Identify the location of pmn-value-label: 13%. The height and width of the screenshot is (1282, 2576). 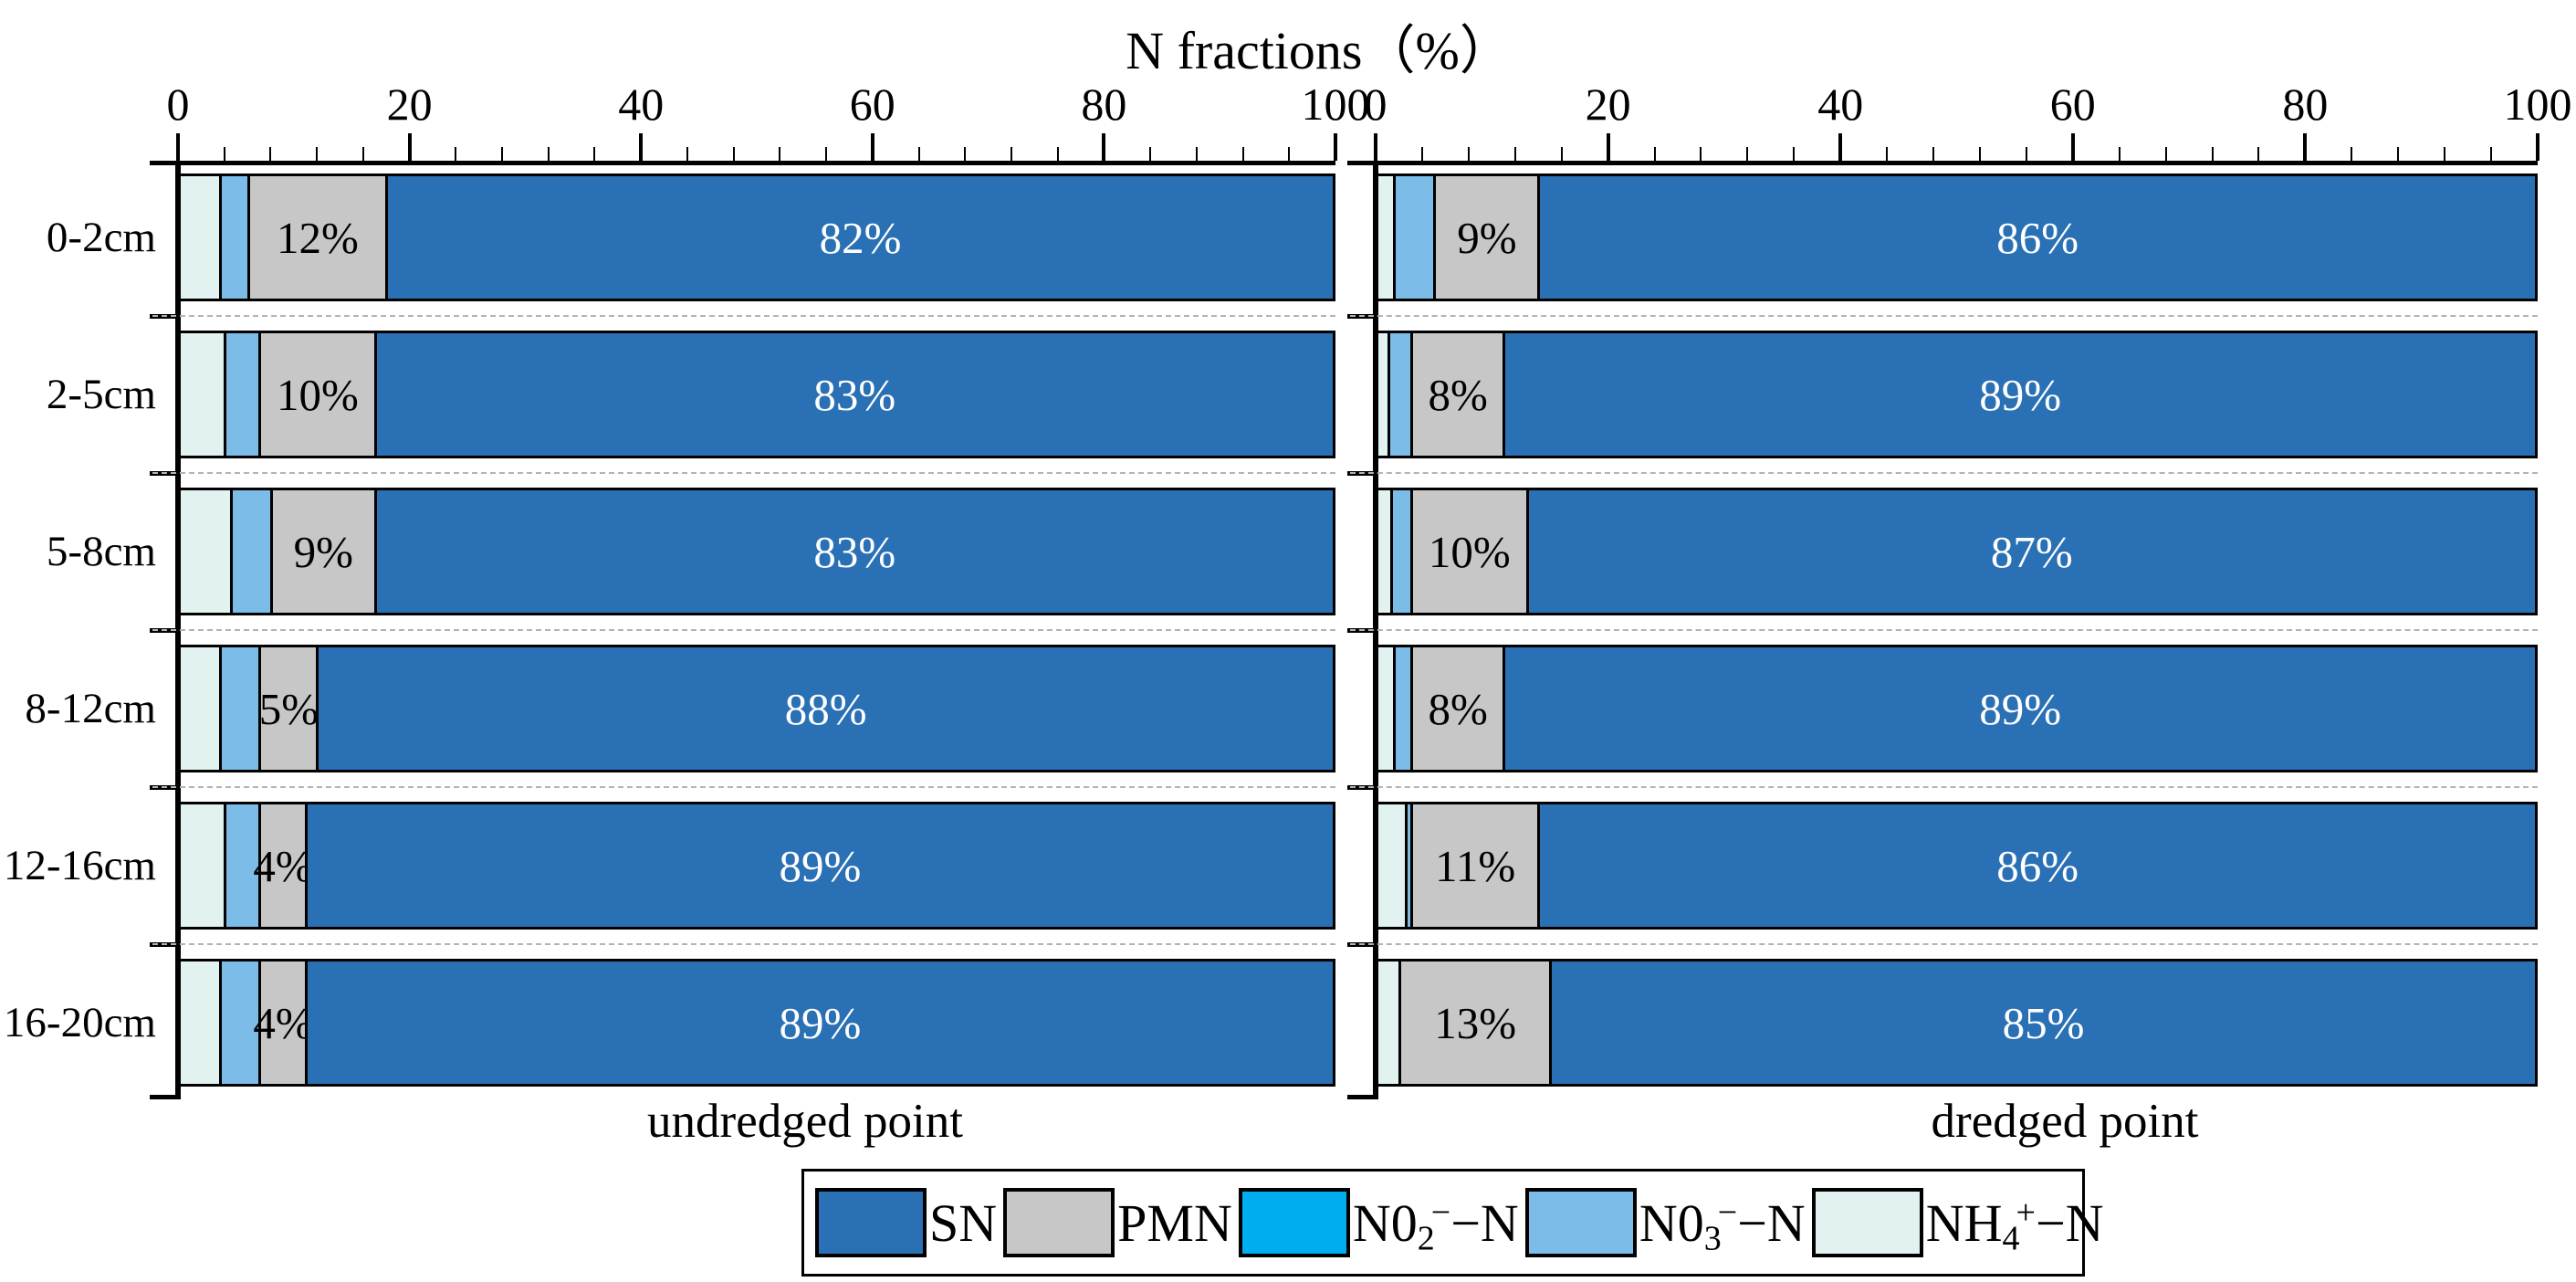
(1476, 1023).